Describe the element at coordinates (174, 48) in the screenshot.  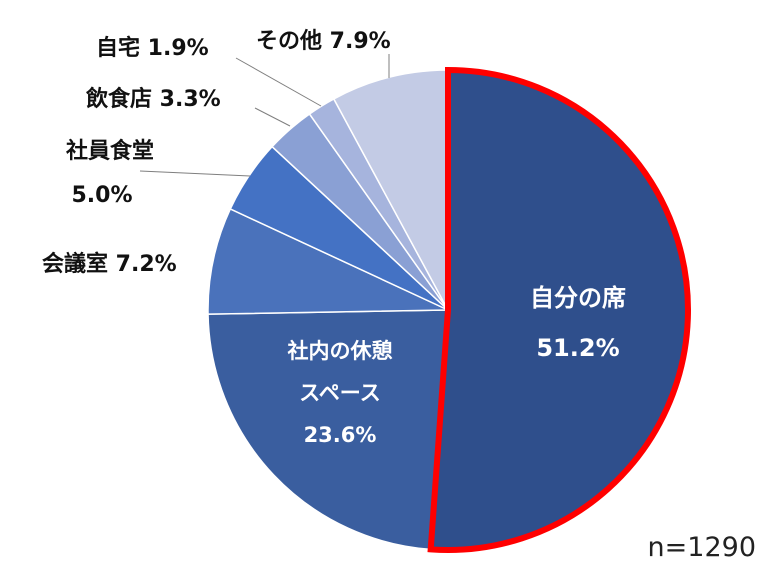
I see `slice-5-value-label: 1.9%` at that location.